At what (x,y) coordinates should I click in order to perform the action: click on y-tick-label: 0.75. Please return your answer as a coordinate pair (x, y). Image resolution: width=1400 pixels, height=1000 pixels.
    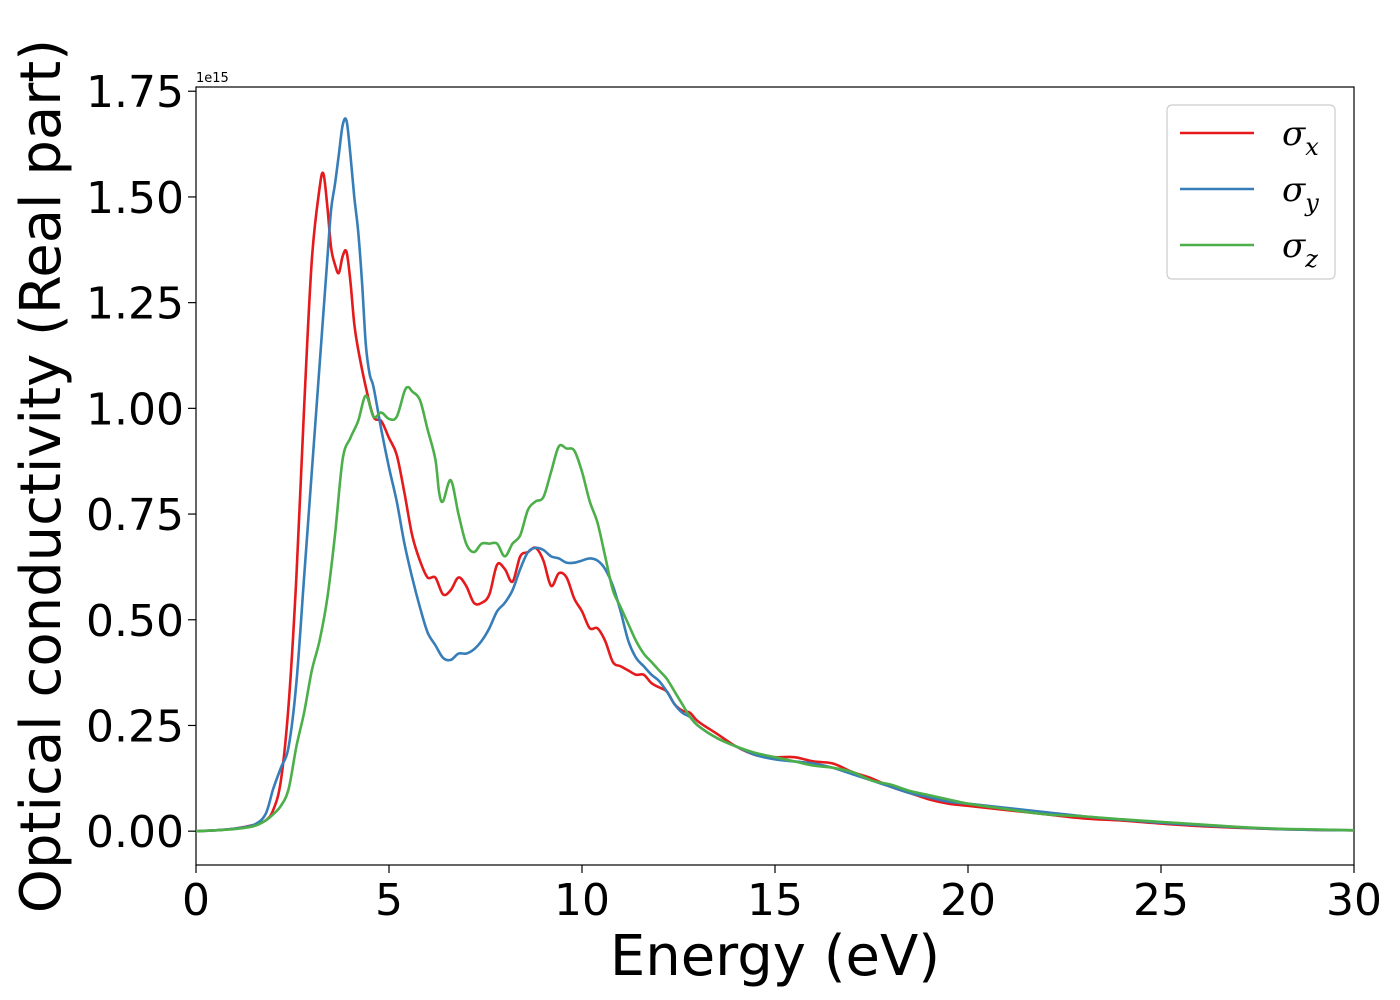
    Looking at the image, I should click on (135, 515).